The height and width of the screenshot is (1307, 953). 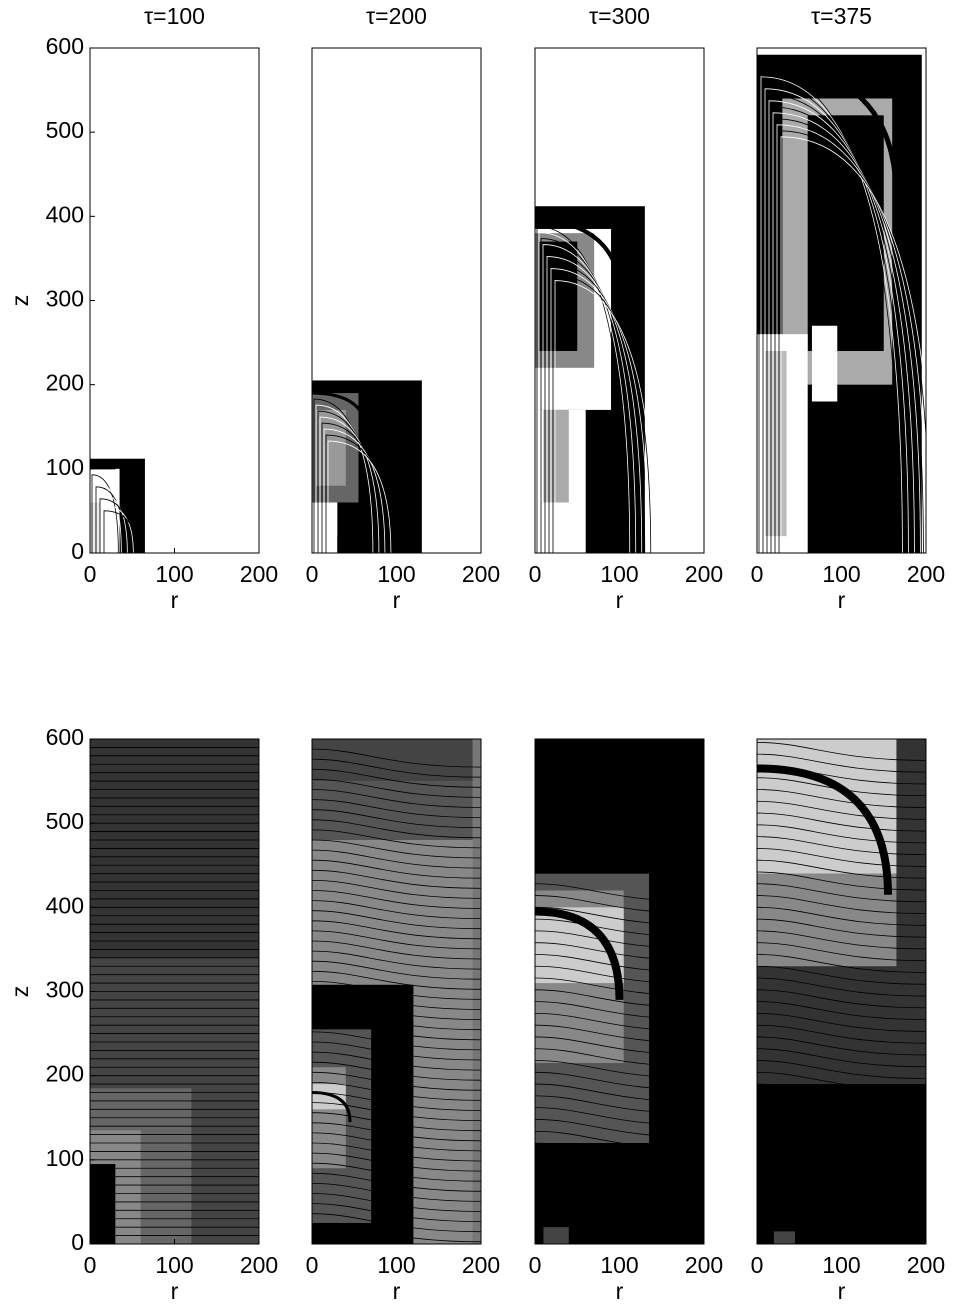 I want to click on panel: τ=100 0 100 200 r 0 100 200 300 400 500 600 z, so click(x=142, y=308).